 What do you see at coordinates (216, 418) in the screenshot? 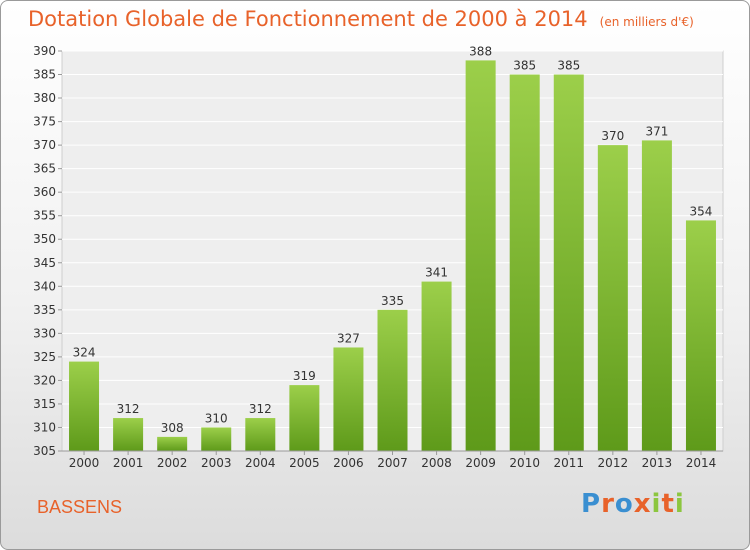
I see `data-label: 310` at bounding box center [216, 418].